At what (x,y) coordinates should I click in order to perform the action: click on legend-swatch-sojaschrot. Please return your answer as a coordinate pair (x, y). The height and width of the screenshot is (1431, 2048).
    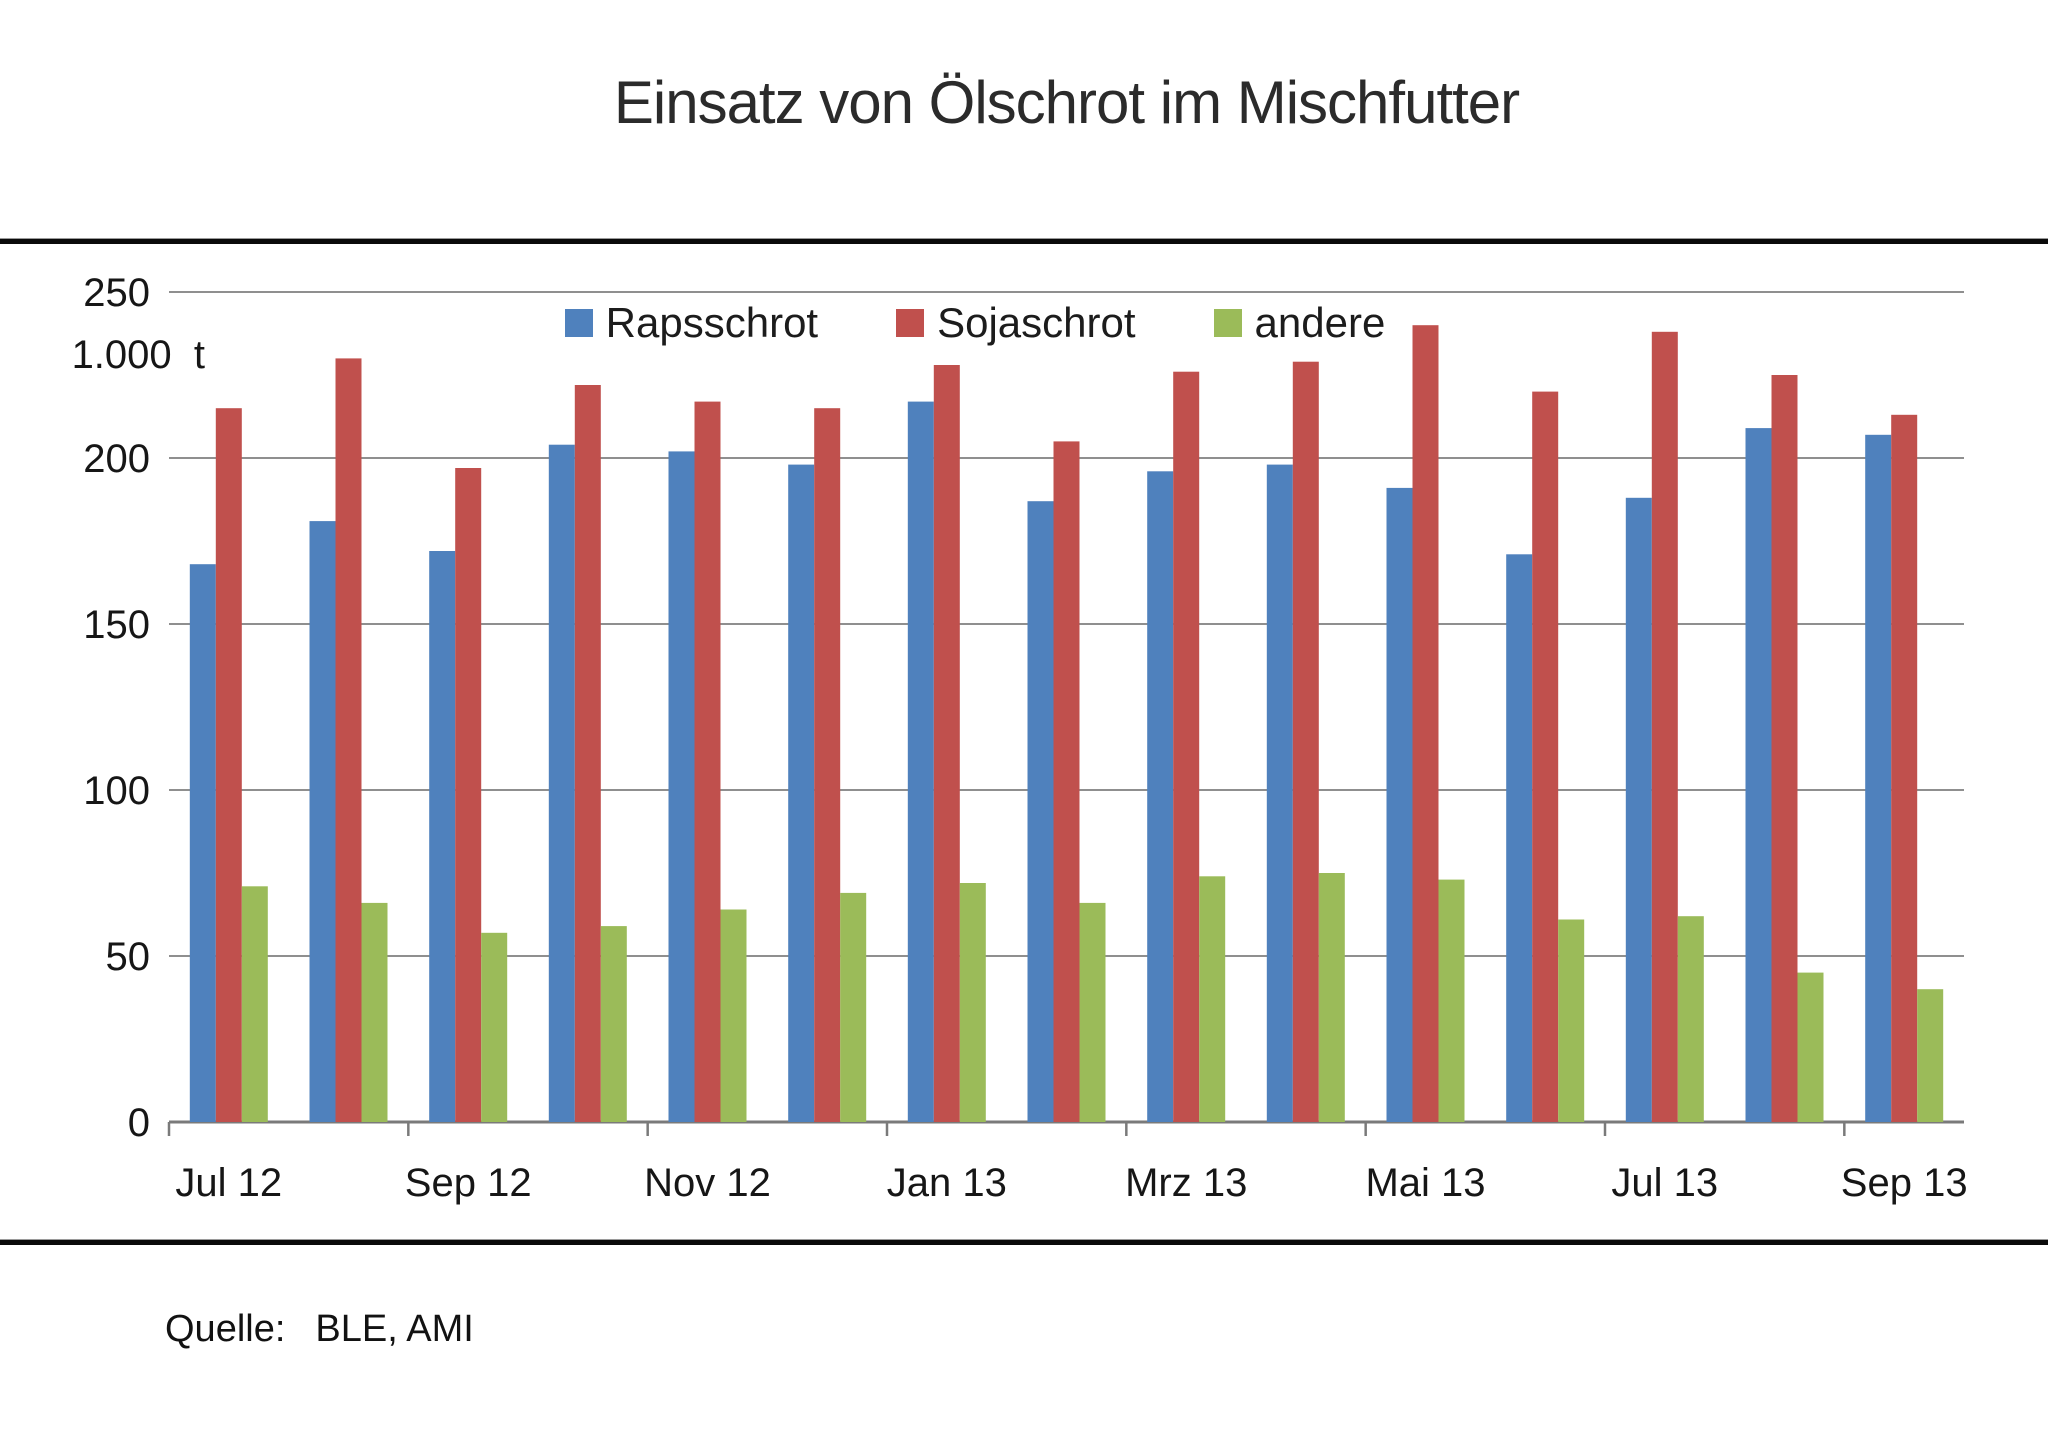
    Looking at the image, I should click on (910, 323).